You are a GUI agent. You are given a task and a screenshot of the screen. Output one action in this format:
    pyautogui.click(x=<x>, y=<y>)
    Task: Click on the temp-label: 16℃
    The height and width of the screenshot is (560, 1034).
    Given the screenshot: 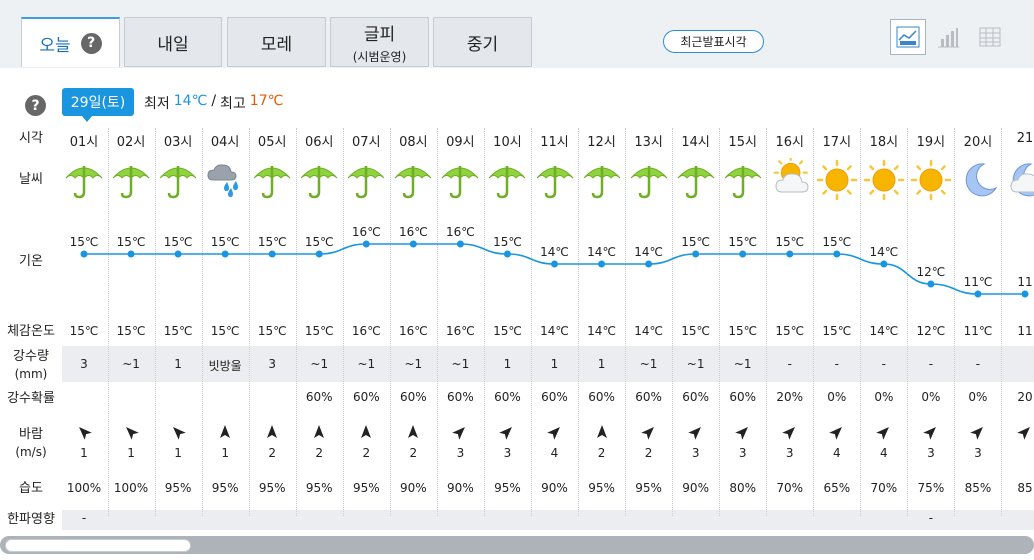 What is the action you would take?
    pyautogui.click(x=413, y=232)
    